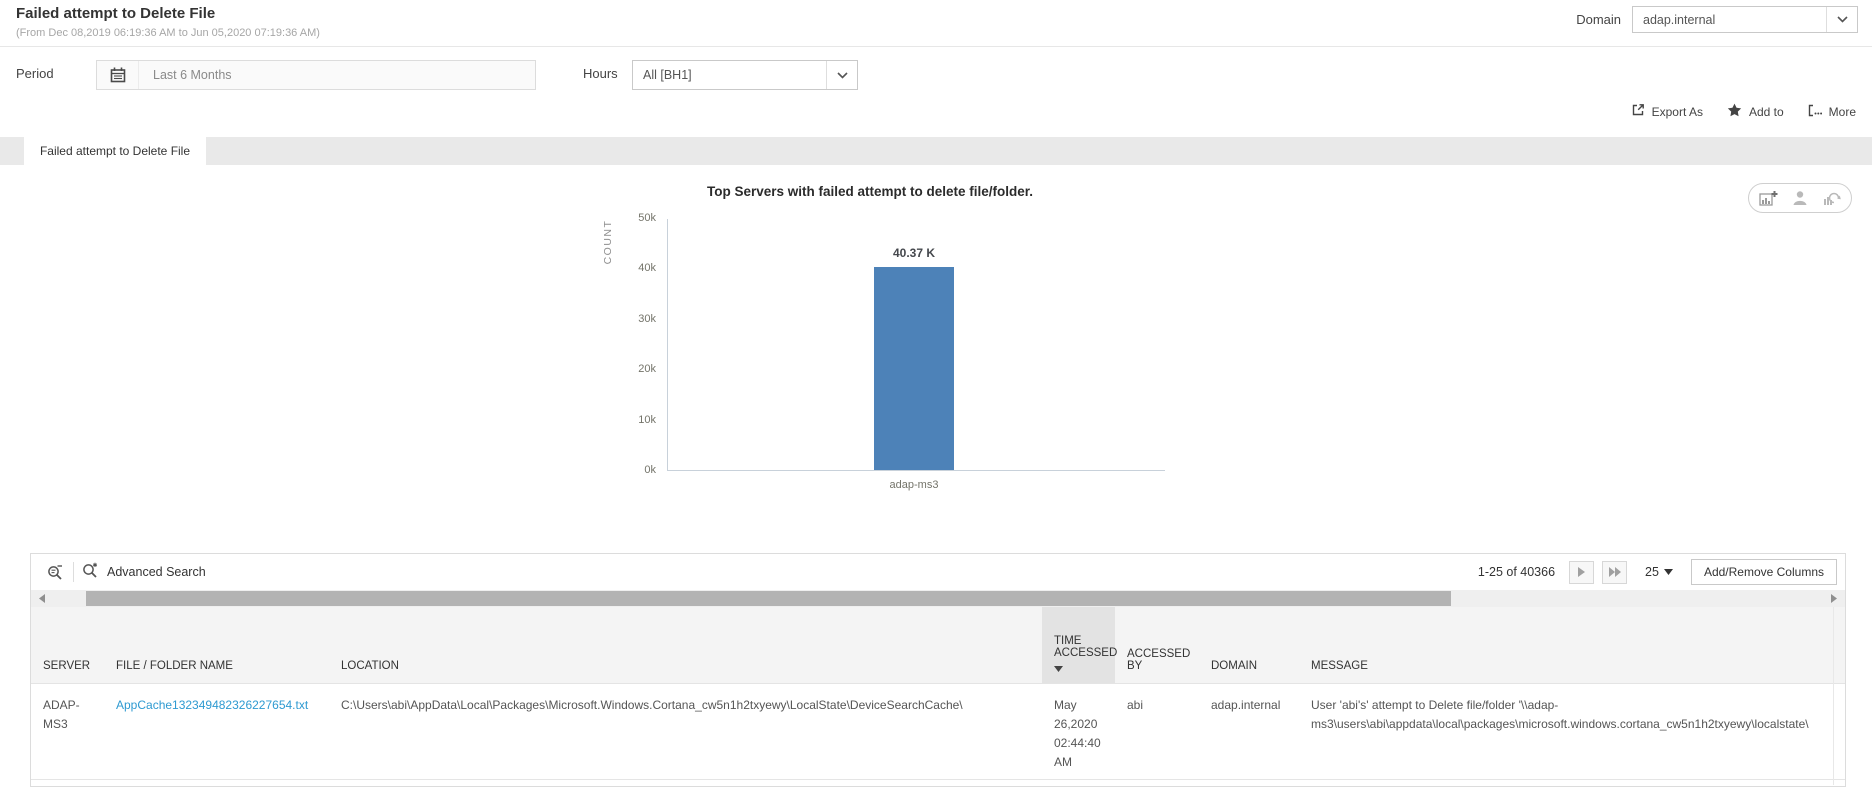 This screenshot has height=787, width=1872. Describe the element at coordinates (1768, 198) in the screenshot. I see `add-chart-icon` at that location.